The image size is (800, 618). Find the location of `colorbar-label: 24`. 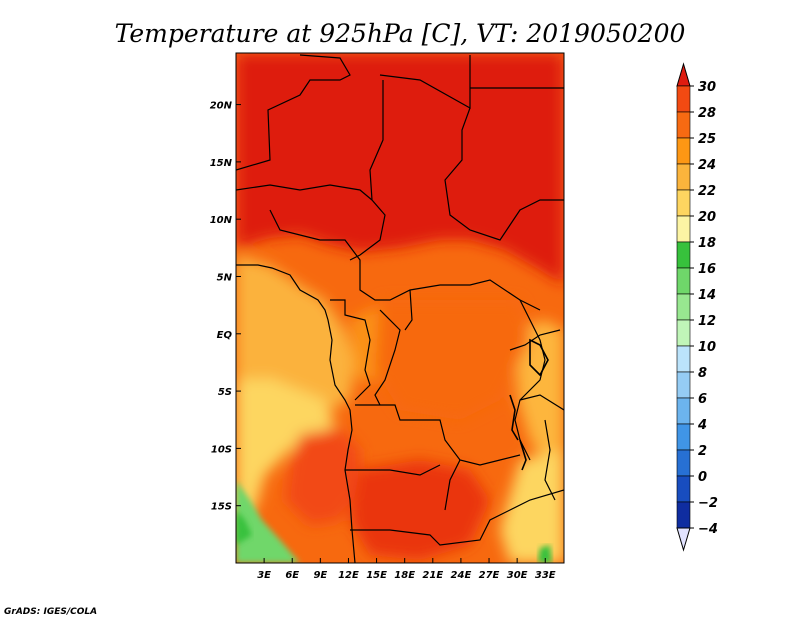

colorbar-label: 24 is located at coordinates (707, 165).